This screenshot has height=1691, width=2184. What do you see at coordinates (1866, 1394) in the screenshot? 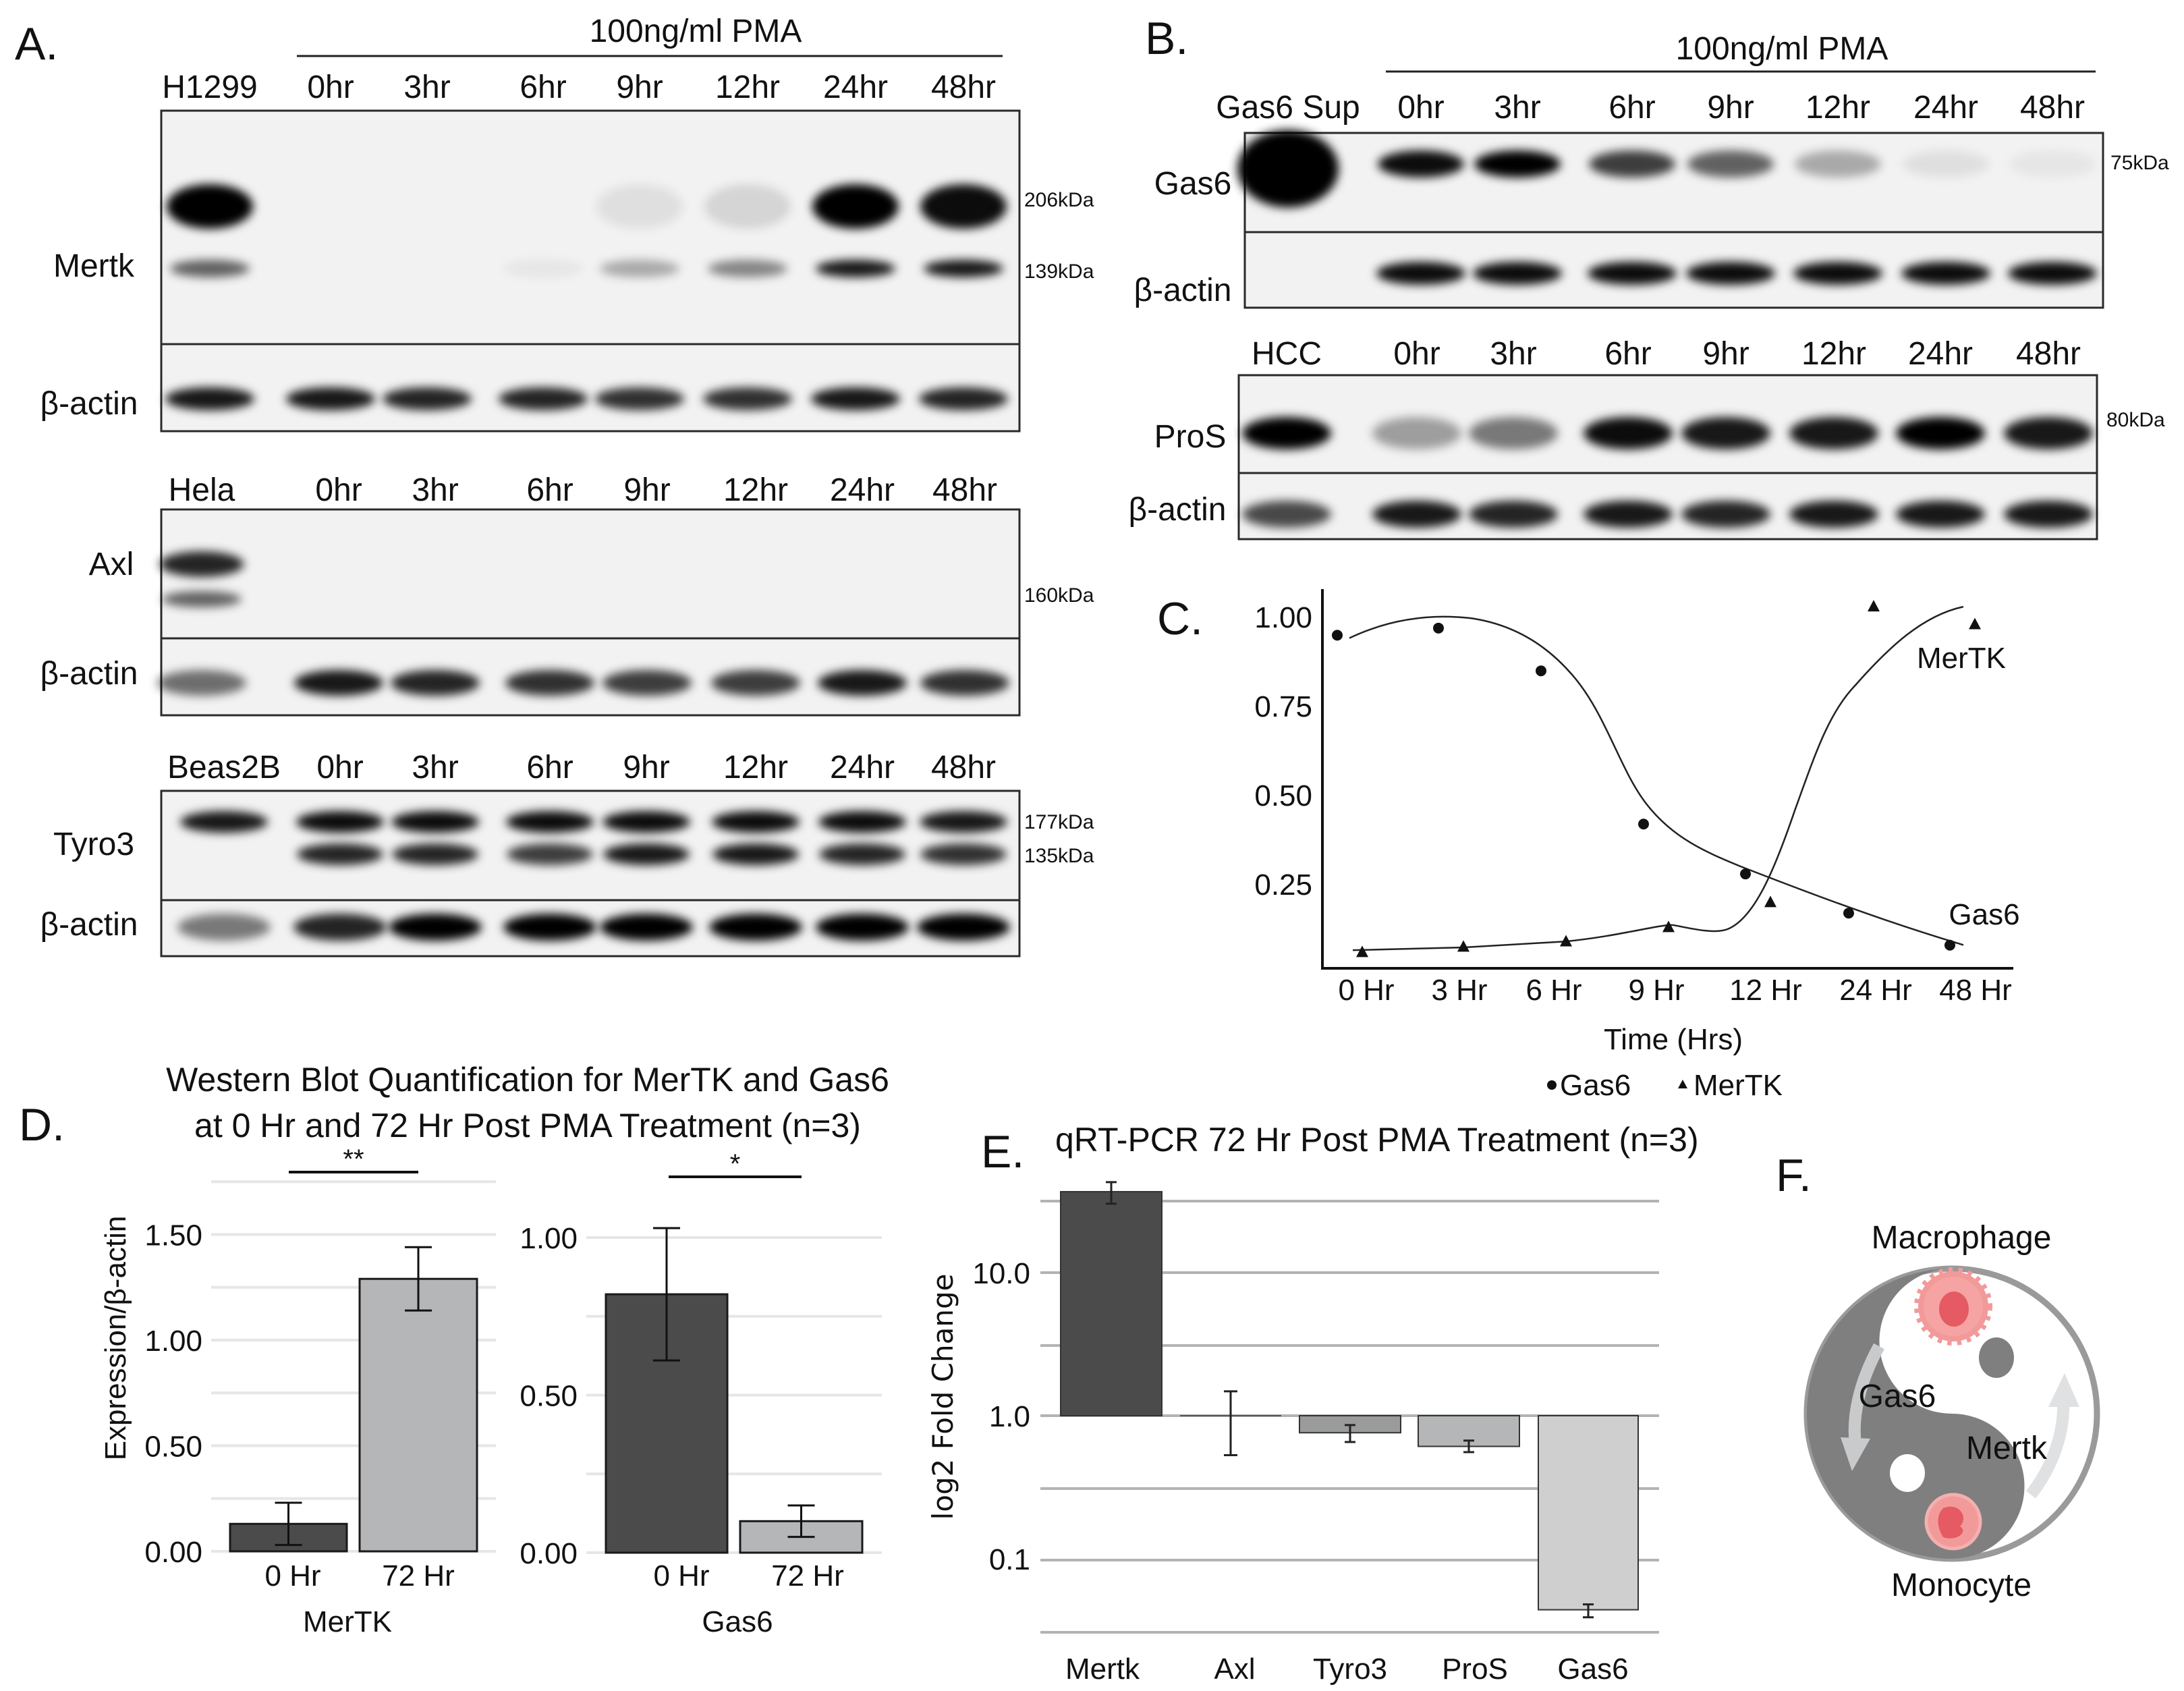
I see `gas6-arrow-icon` at bounding box center [1866, 1394].